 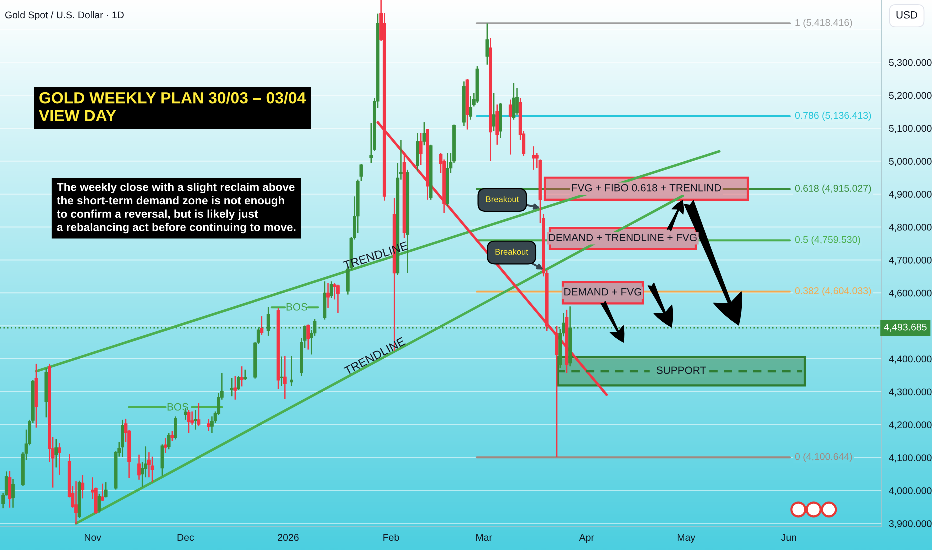 I want to click on text: Gold Spot / U.S. Dollar · 1D, so click(x=64, y=16).